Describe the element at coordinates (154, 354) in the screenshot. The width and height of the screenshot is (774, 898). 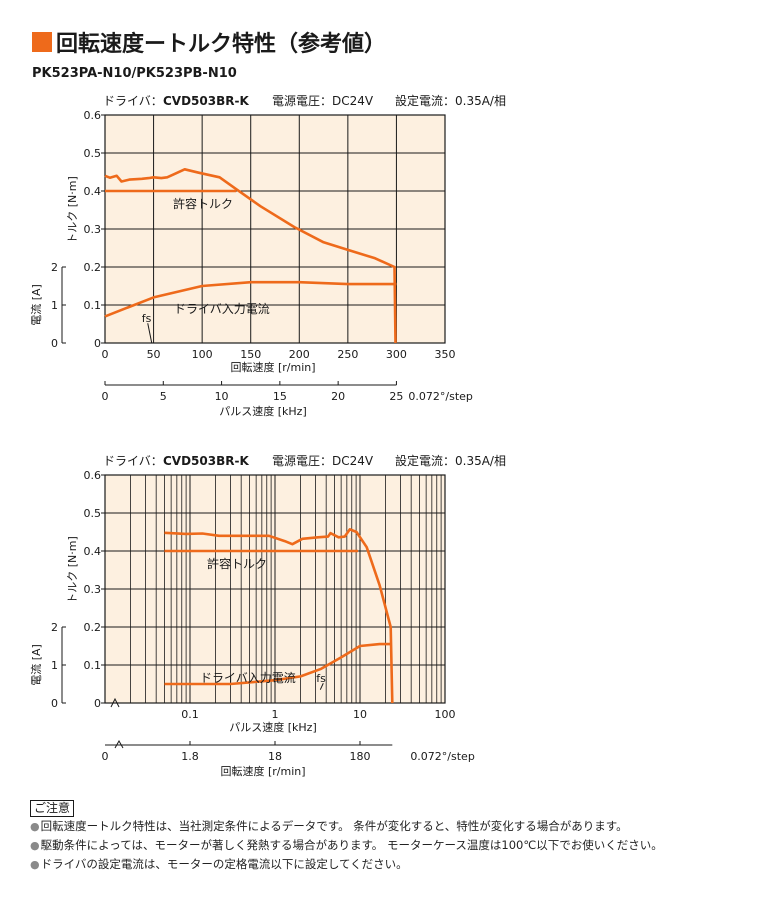
I see `x-tick-label: 50` at that location.